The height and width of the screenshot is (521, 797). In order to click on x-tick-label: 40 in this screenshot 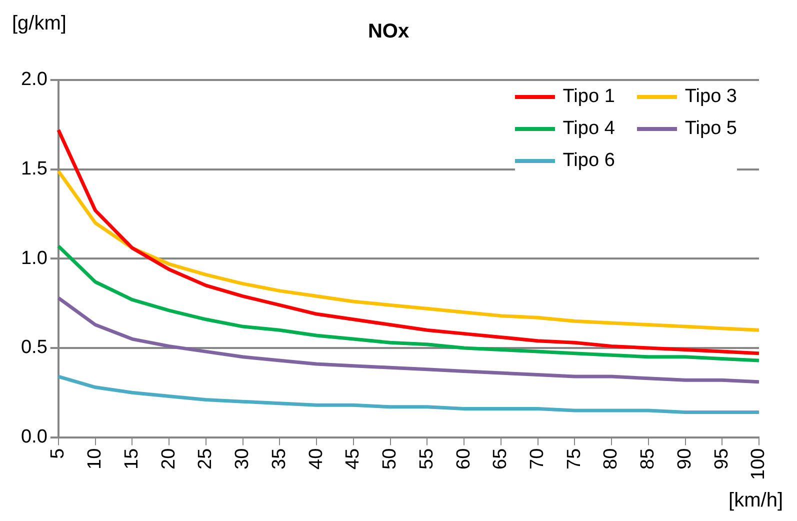, I will do `click(316, 459)`.